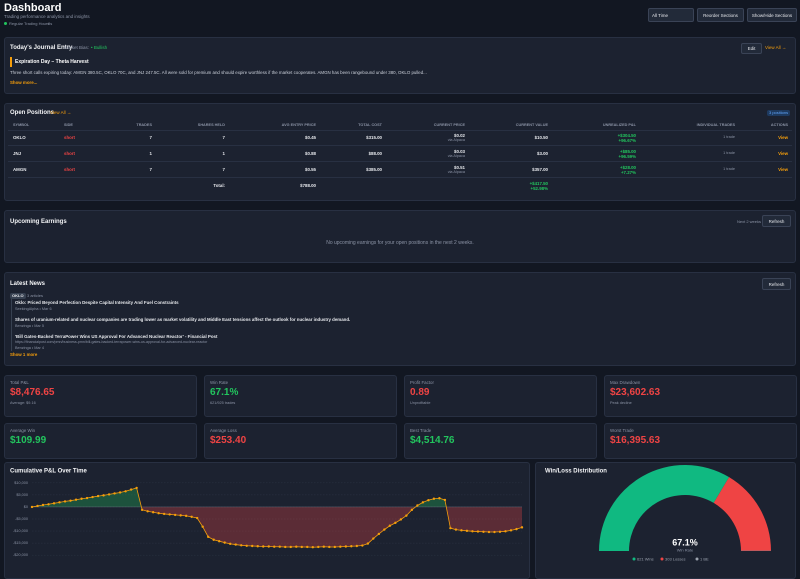 Image resolution: width=800 pixels, height=579 pixels. Describe the element at coordinates (400, 65) in the screenshot. I see `journal-card` at that location.